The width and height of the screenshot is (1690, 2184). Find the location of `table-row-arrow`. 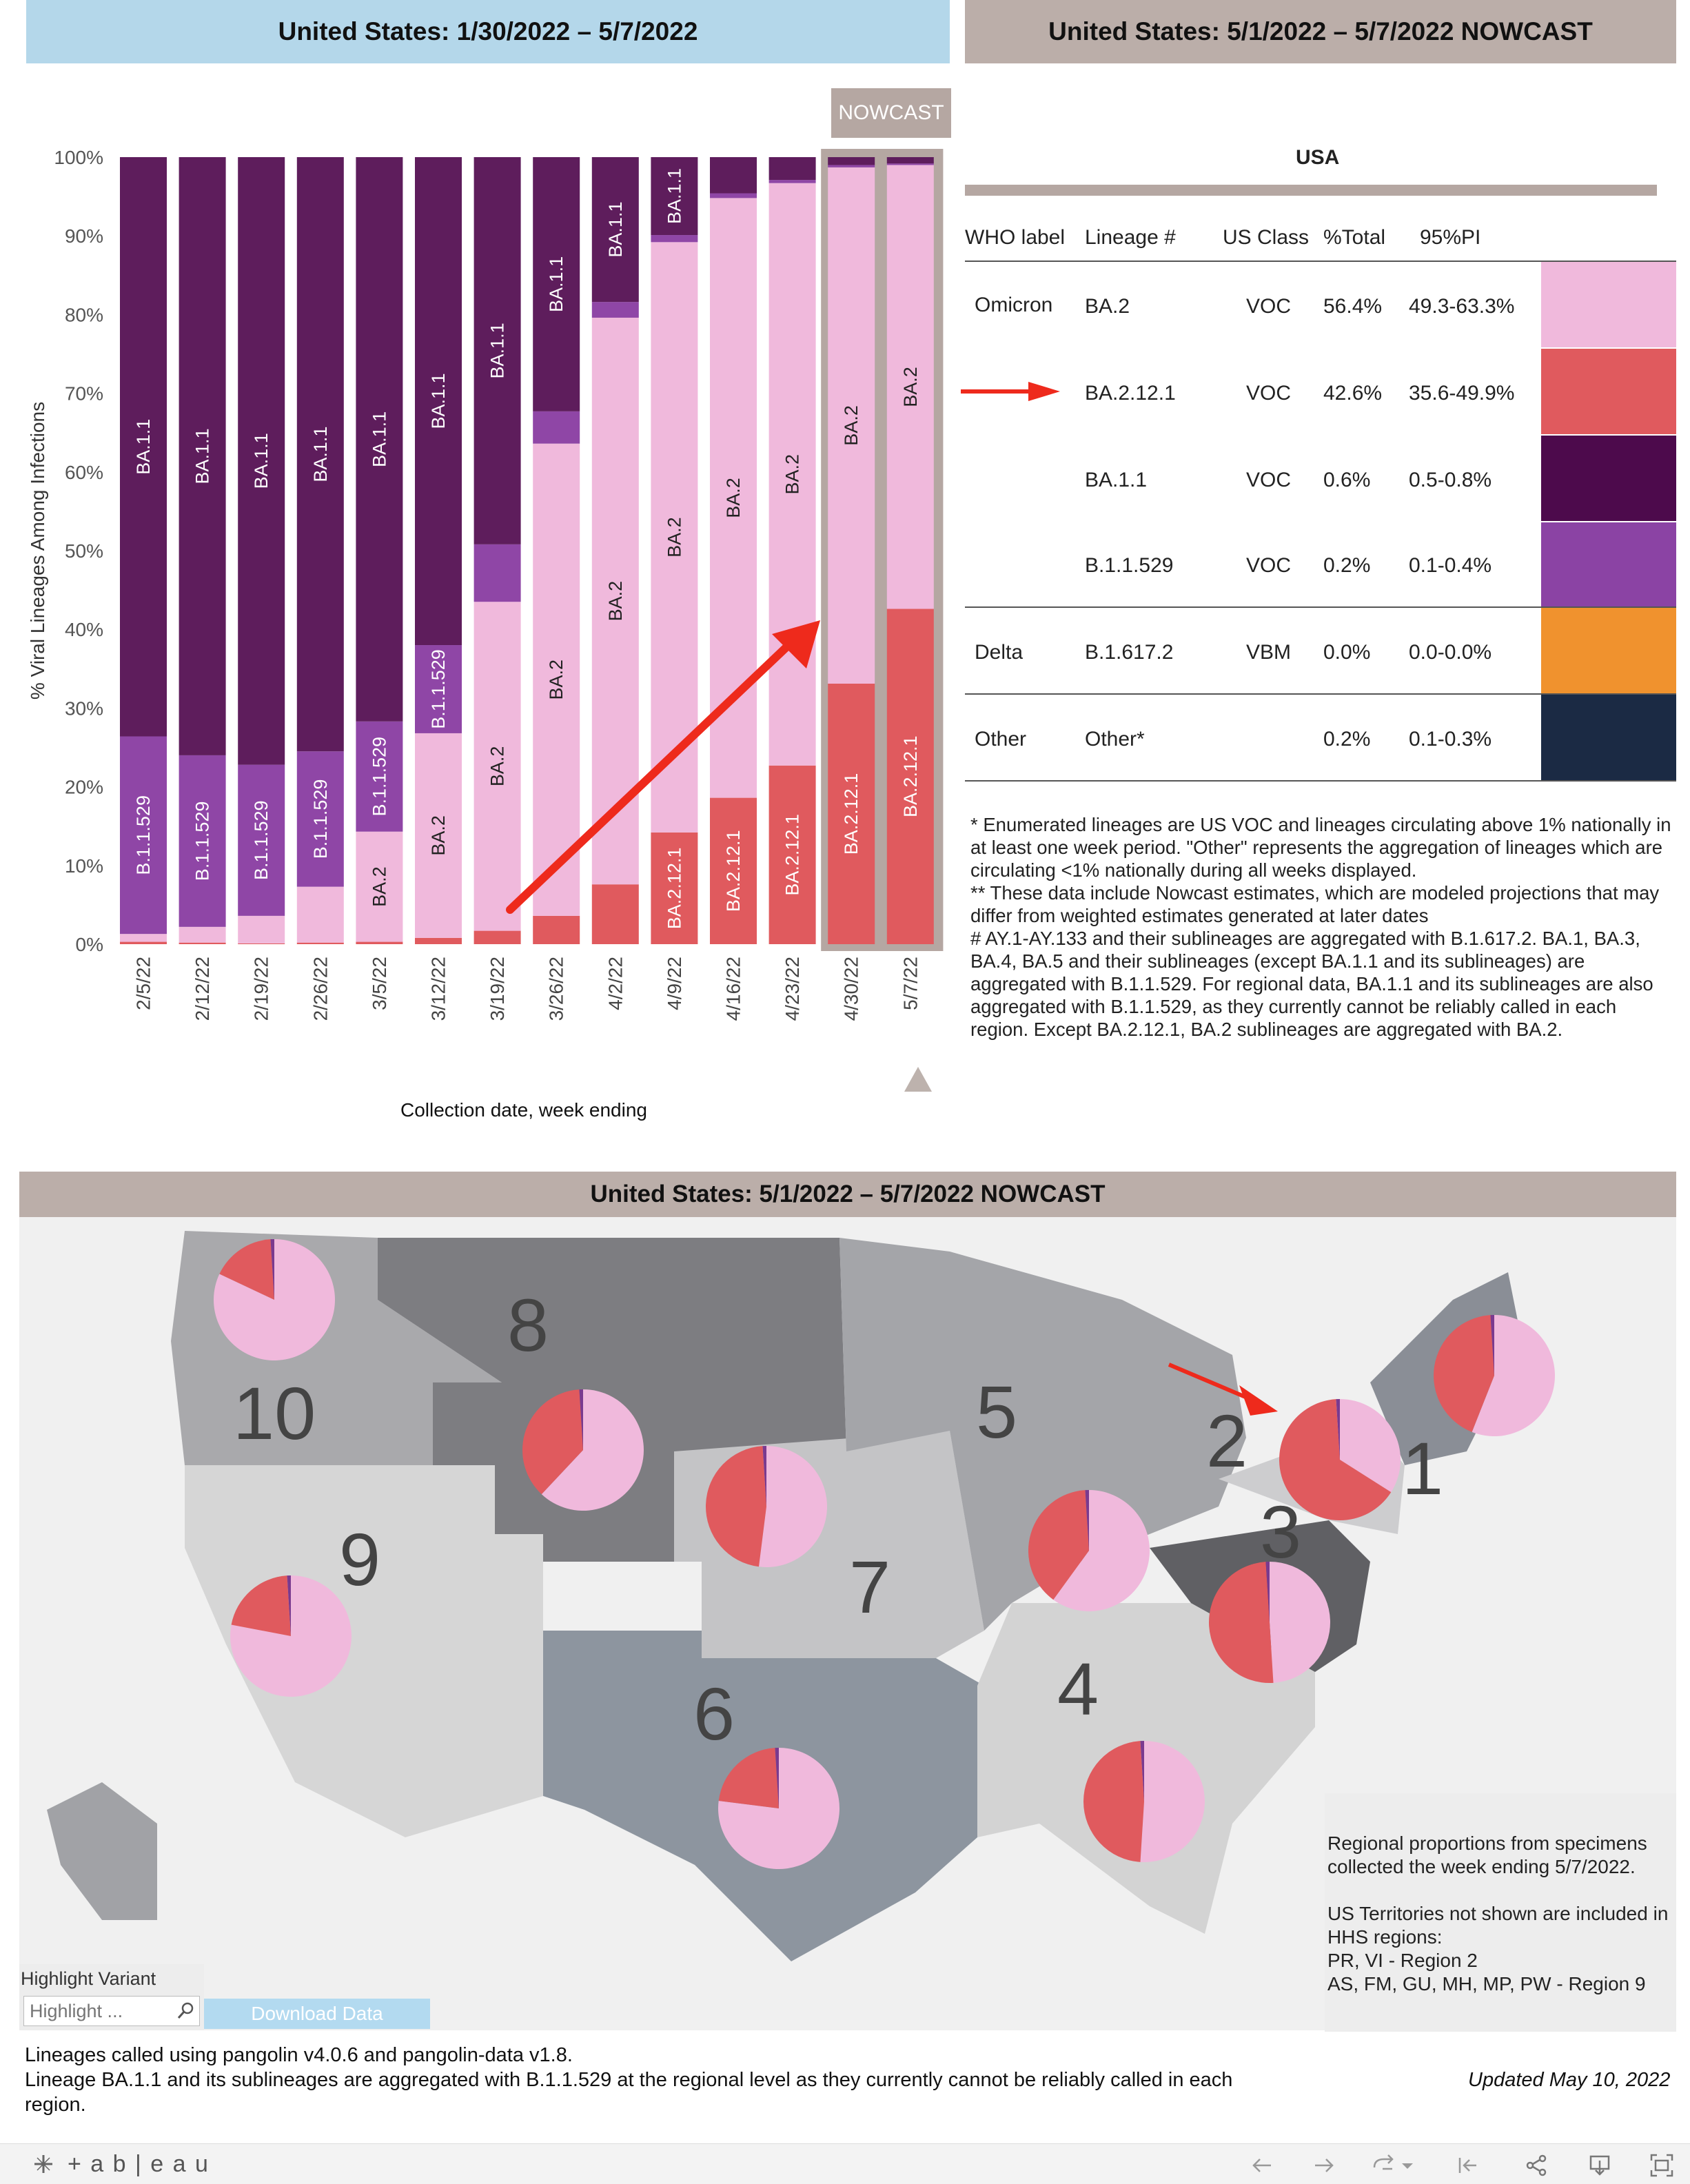

table-row-arrow is located at coordinates (1011, 391).